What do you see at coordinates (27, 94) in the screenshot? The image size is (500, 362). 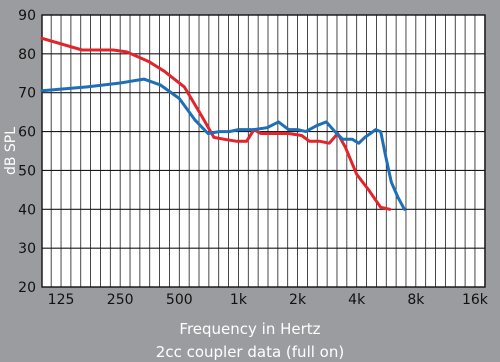 I see `y-tick-label: 70` at bounding box center [27, 94].